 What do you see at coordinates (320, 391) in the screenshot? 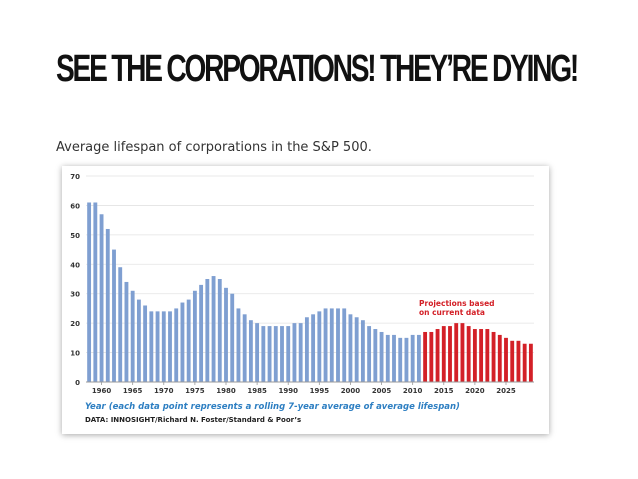
I see `x-tick-label: 1995` at bounding box center [320, 391].